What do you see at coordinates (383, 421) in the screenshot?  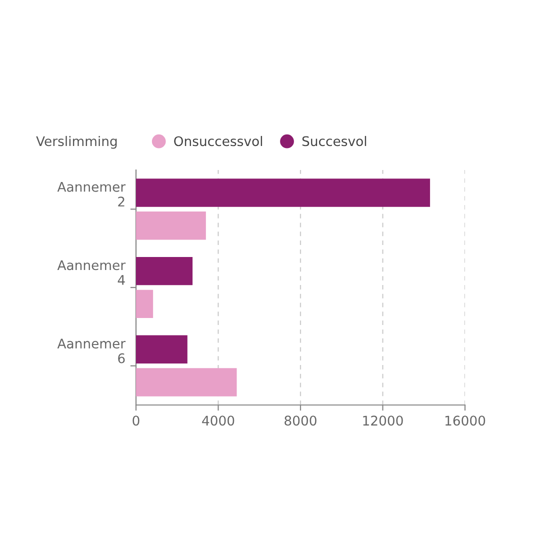 I see `x-tick-label: 12000` at bounding box center [383, 421].